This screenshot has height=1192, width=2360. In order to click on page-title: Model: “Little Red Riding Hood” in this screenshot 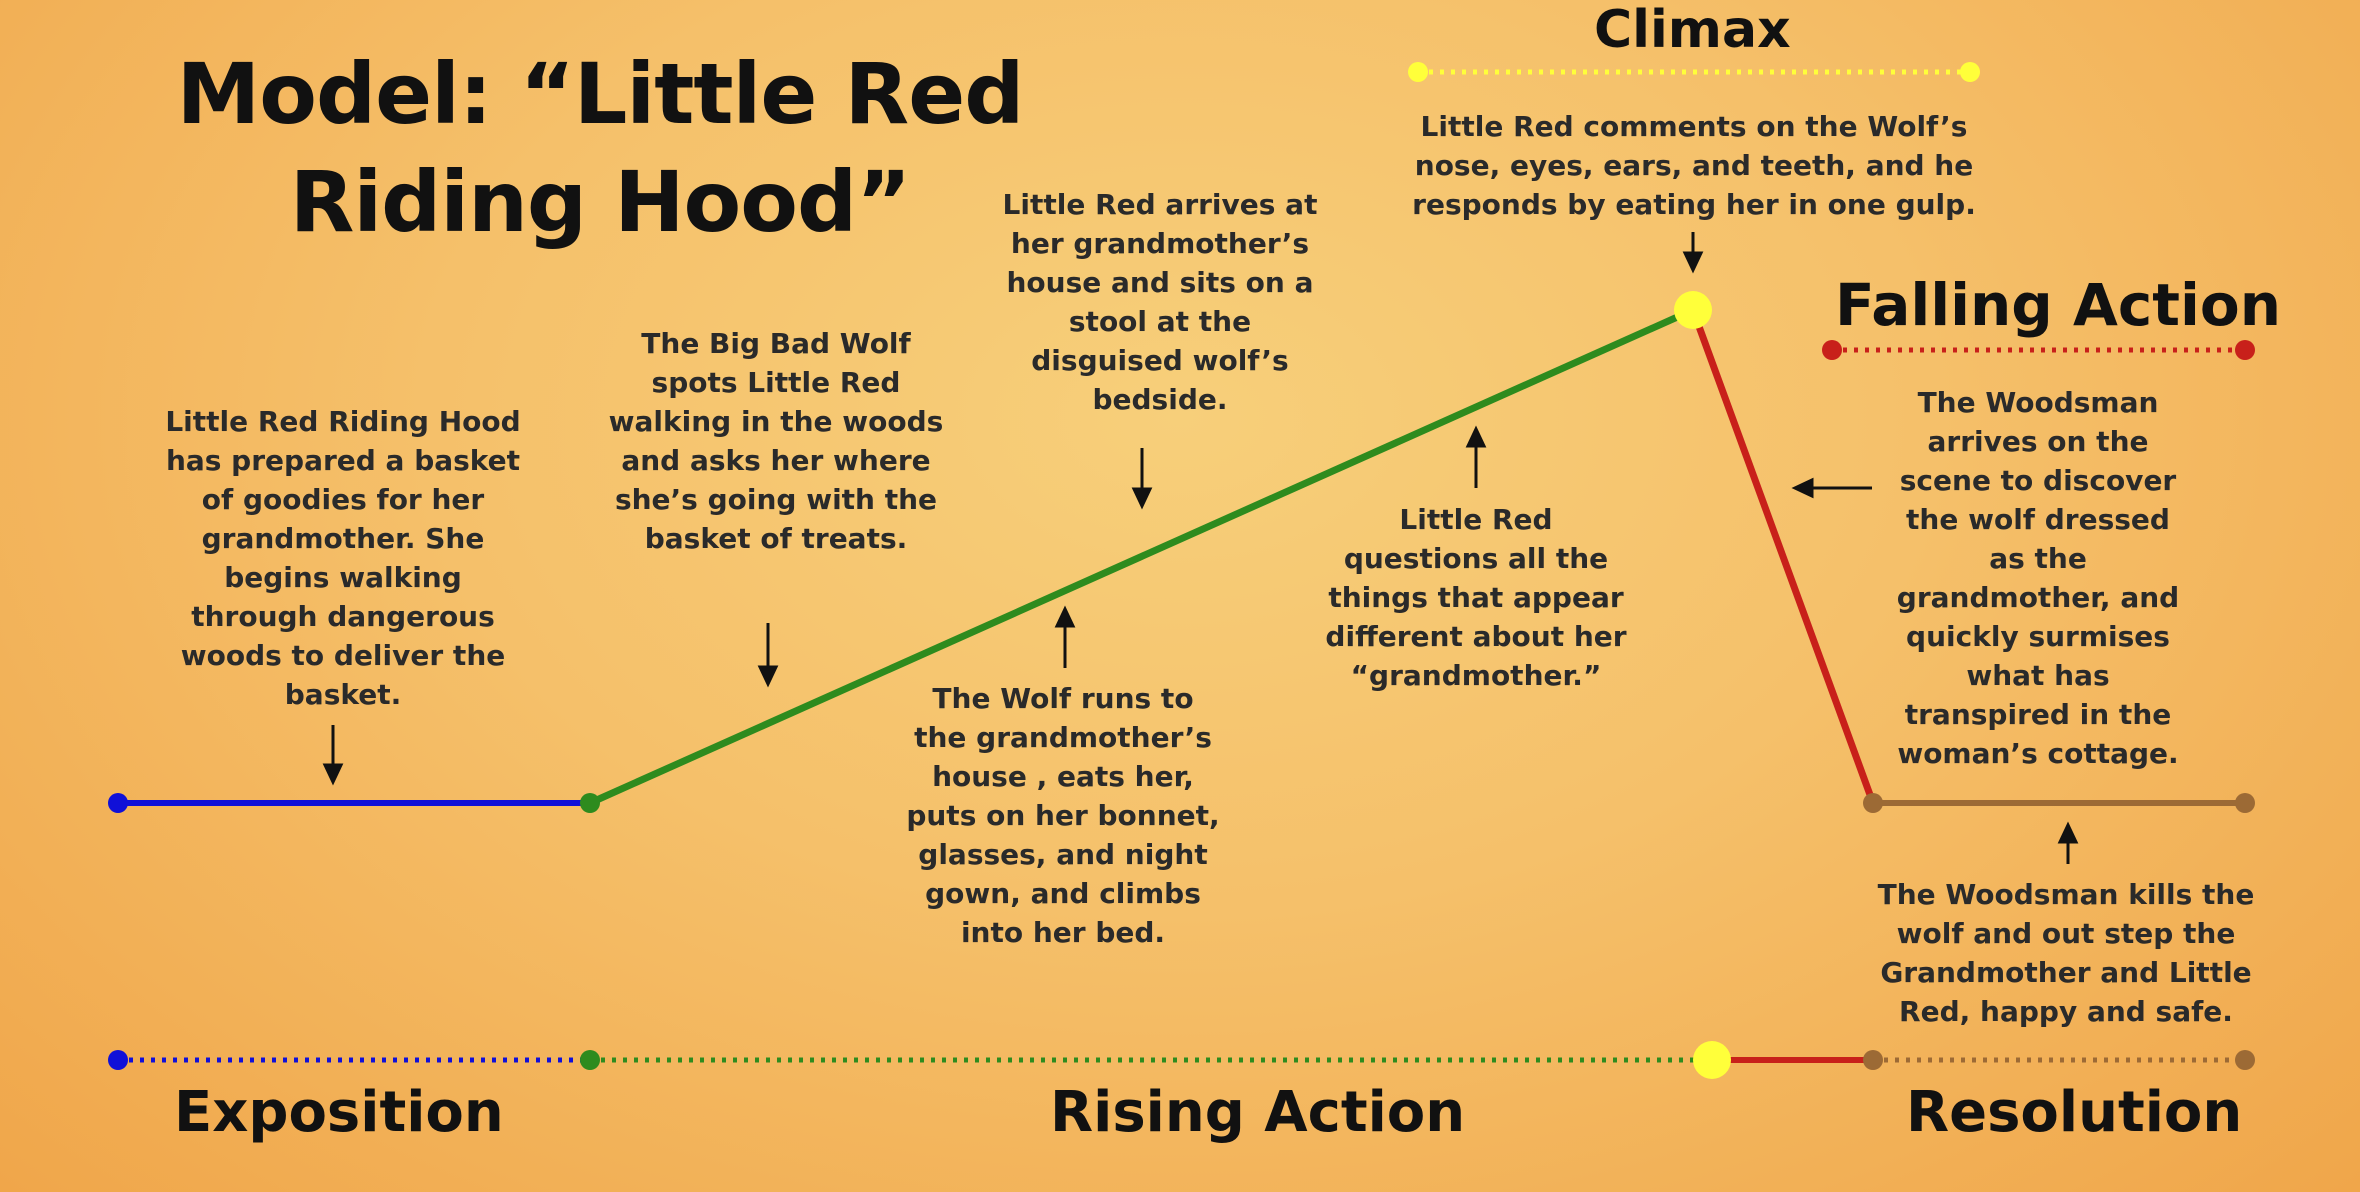, I will do `click(600, 148)`.